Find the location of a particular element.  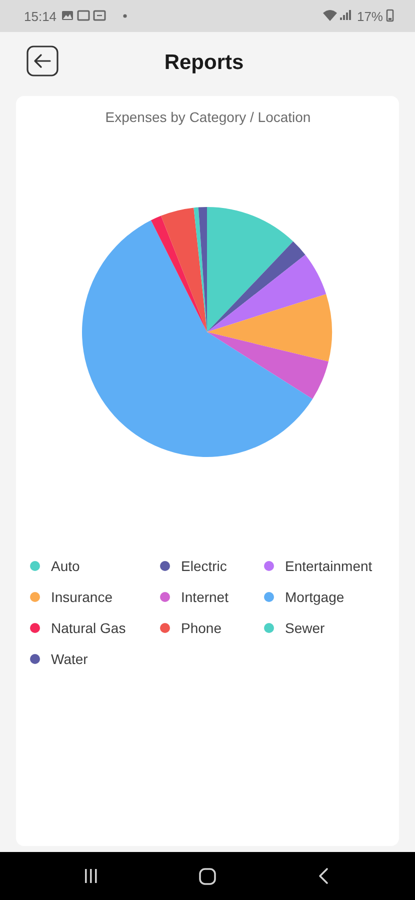

legend-label: Sewer is located at coordinates (305, 628).